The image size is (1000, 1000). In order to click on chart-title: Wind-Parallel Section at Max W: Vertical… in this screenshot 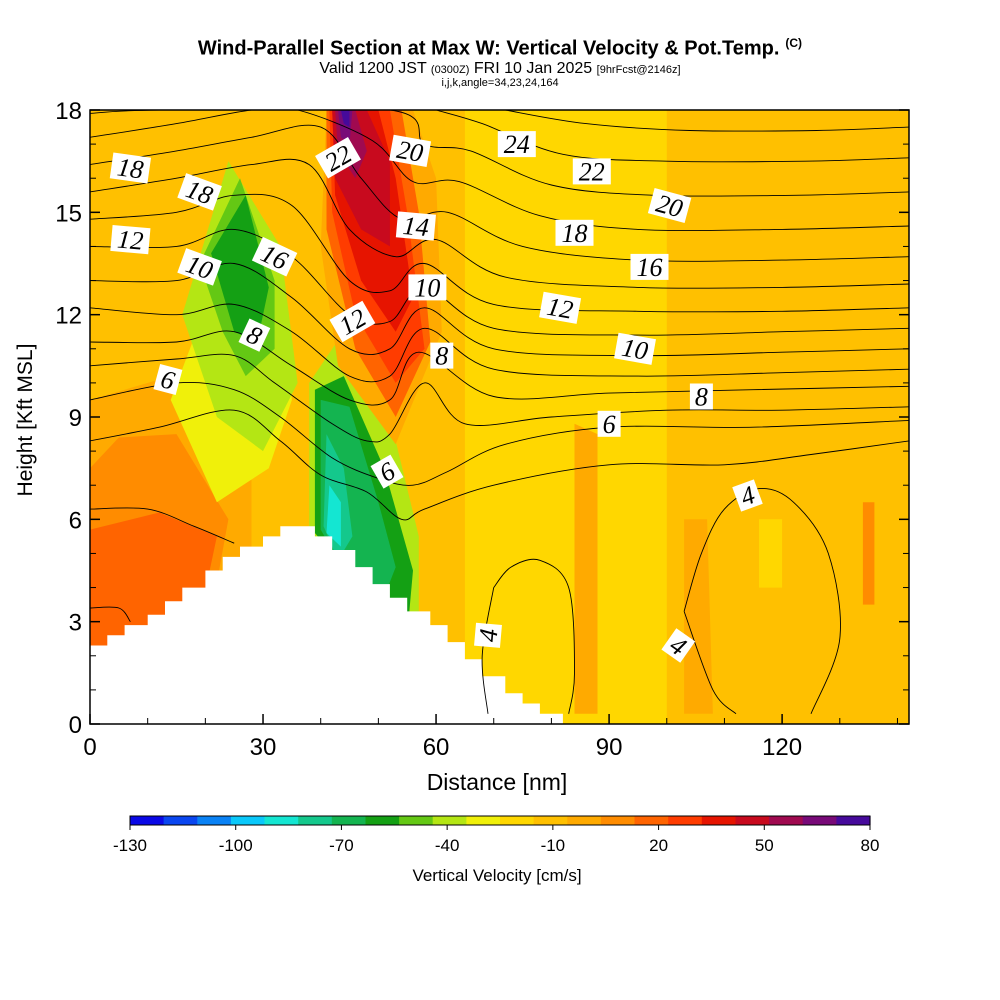, I will do `click(500, 48)`.